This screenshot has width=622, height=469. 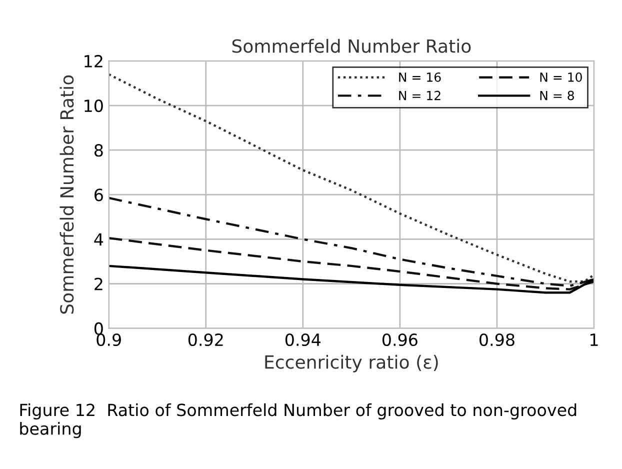 I want to click on chart-title: Sommerfeld Number Ratio, so click(x=351, y=45).